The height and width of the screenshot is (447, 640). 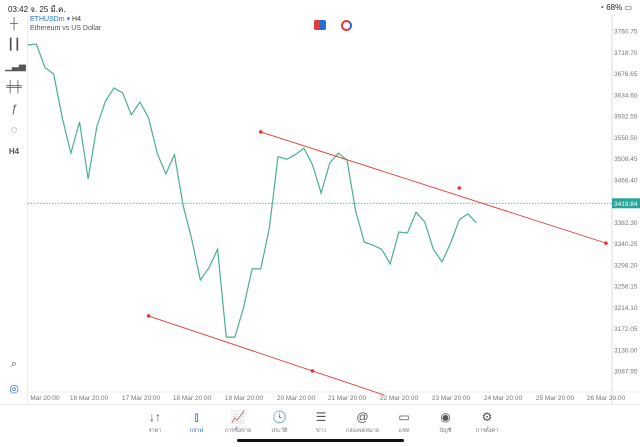 I want to click on y-tick-label: 3676.65, so click(x=626, y=74).